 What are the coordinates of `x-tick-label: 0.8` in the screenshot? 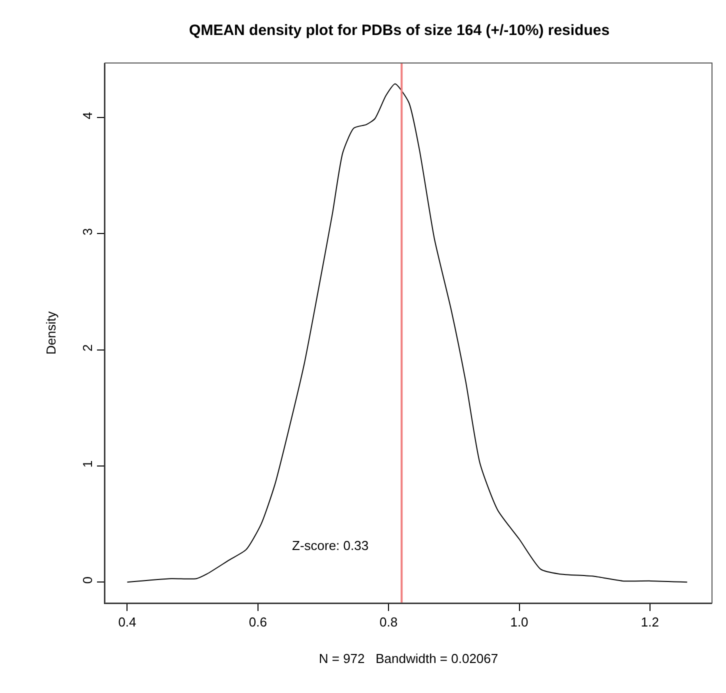 It's located at (389, 622).